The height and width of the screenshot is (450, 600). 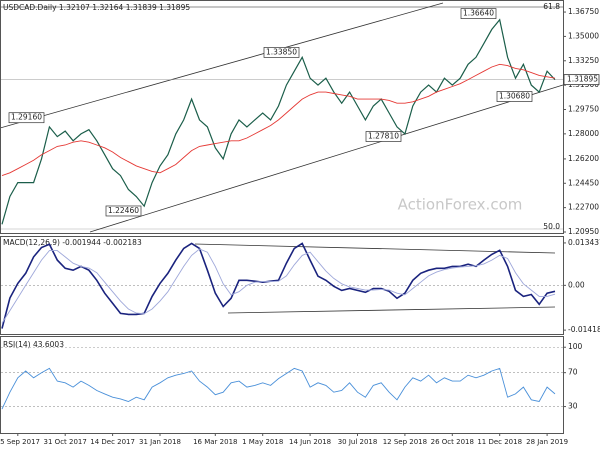 What do you see at coordinates (583, 108) in the screenshot?
I see `y-tick-label: 1.29750` at bounding box center [583, 108].